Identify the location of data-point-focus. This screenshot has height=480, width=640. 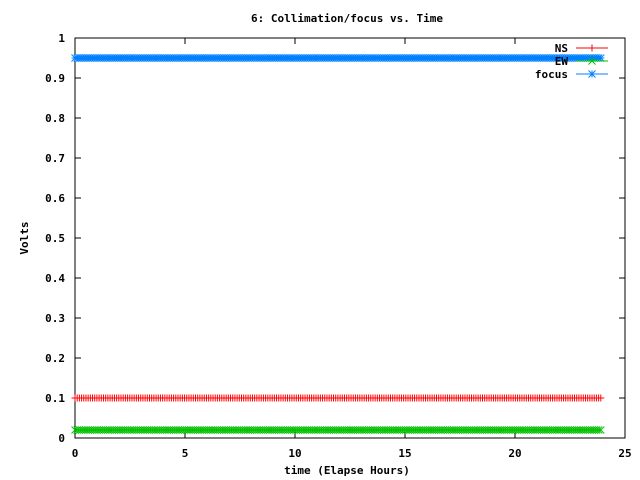
(600, 58).